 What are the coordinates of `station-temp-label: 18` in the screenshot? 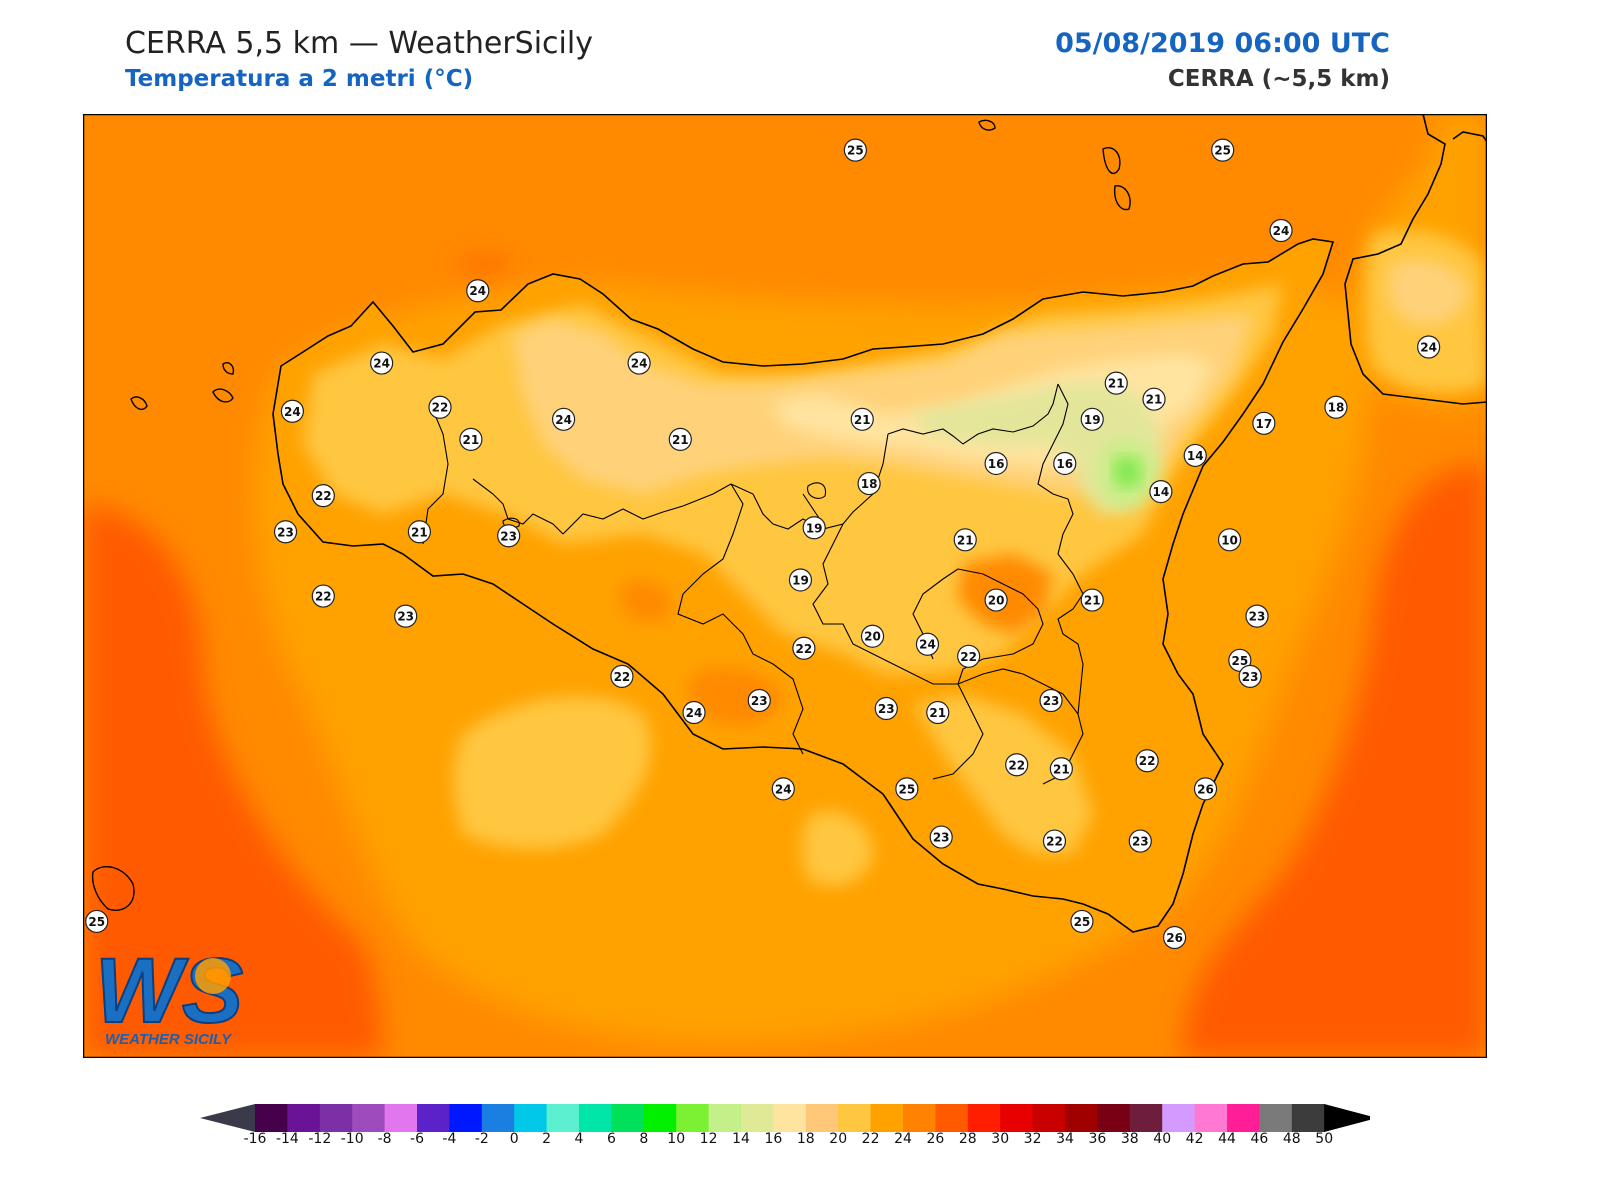 It's located at (869, 484).